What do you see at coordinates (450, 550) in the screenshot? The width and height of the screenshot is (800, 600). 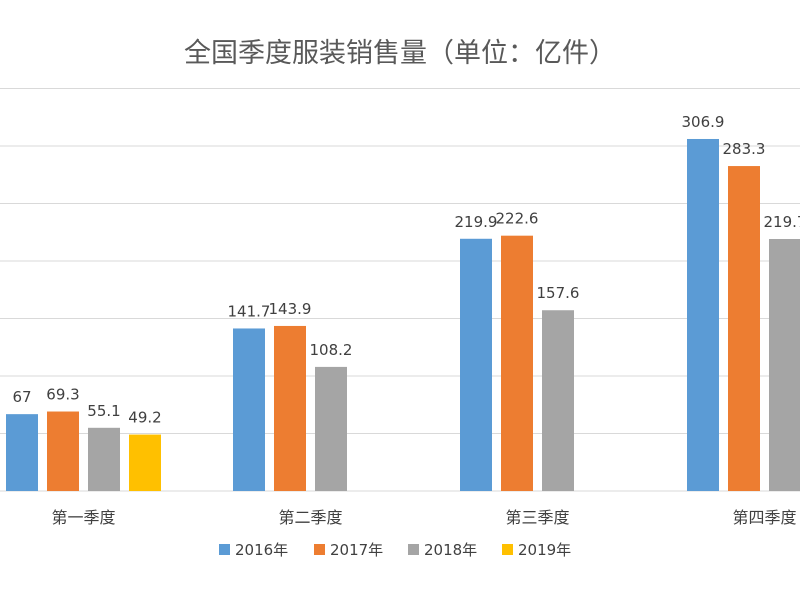 I see `legend-label: 2018年` at bounding box center [450, 550].